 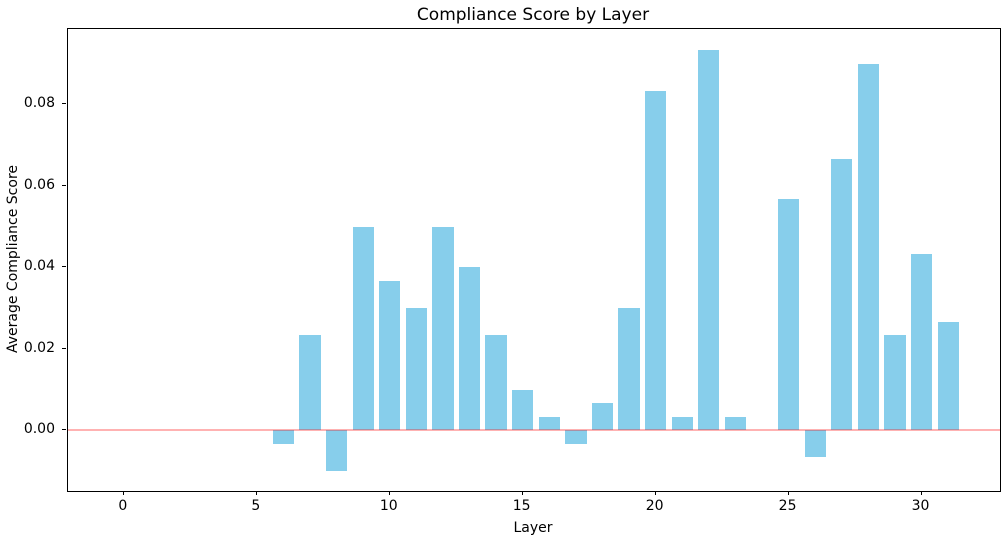 What do you see at coordinates (13, 259) in the screenshot?
I see `y-axis-label: Average Compliance Score` at bounding box center [13, 259].